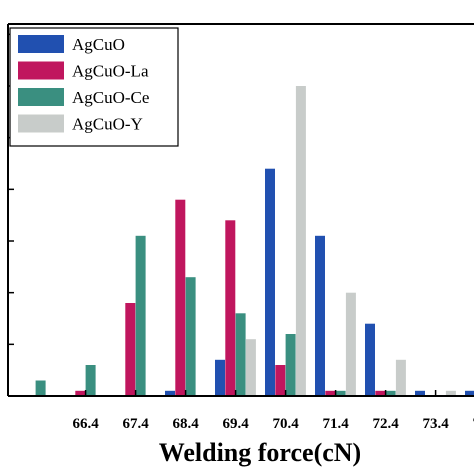 The image size is (474, 474). Describe the element at coordinates (98, 44) in the screenshot. I see `legend-label: AgCuO` at that location.